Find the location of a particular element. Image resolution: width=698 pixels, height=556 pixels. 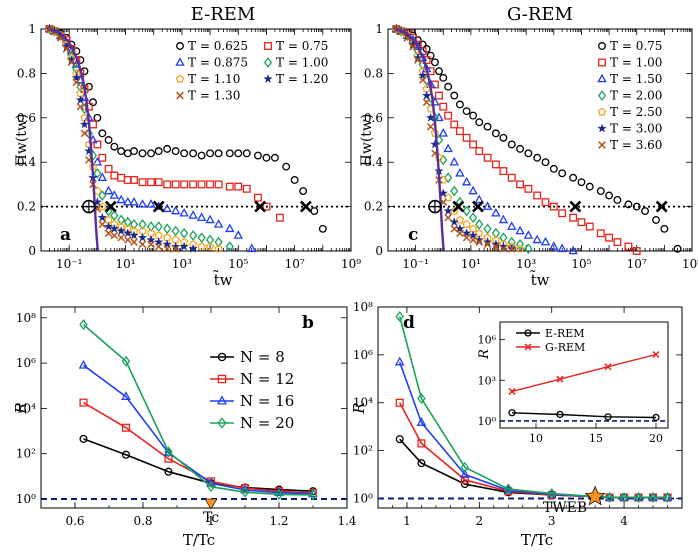

inset-legend-marker is located at coordinates (528, 347).